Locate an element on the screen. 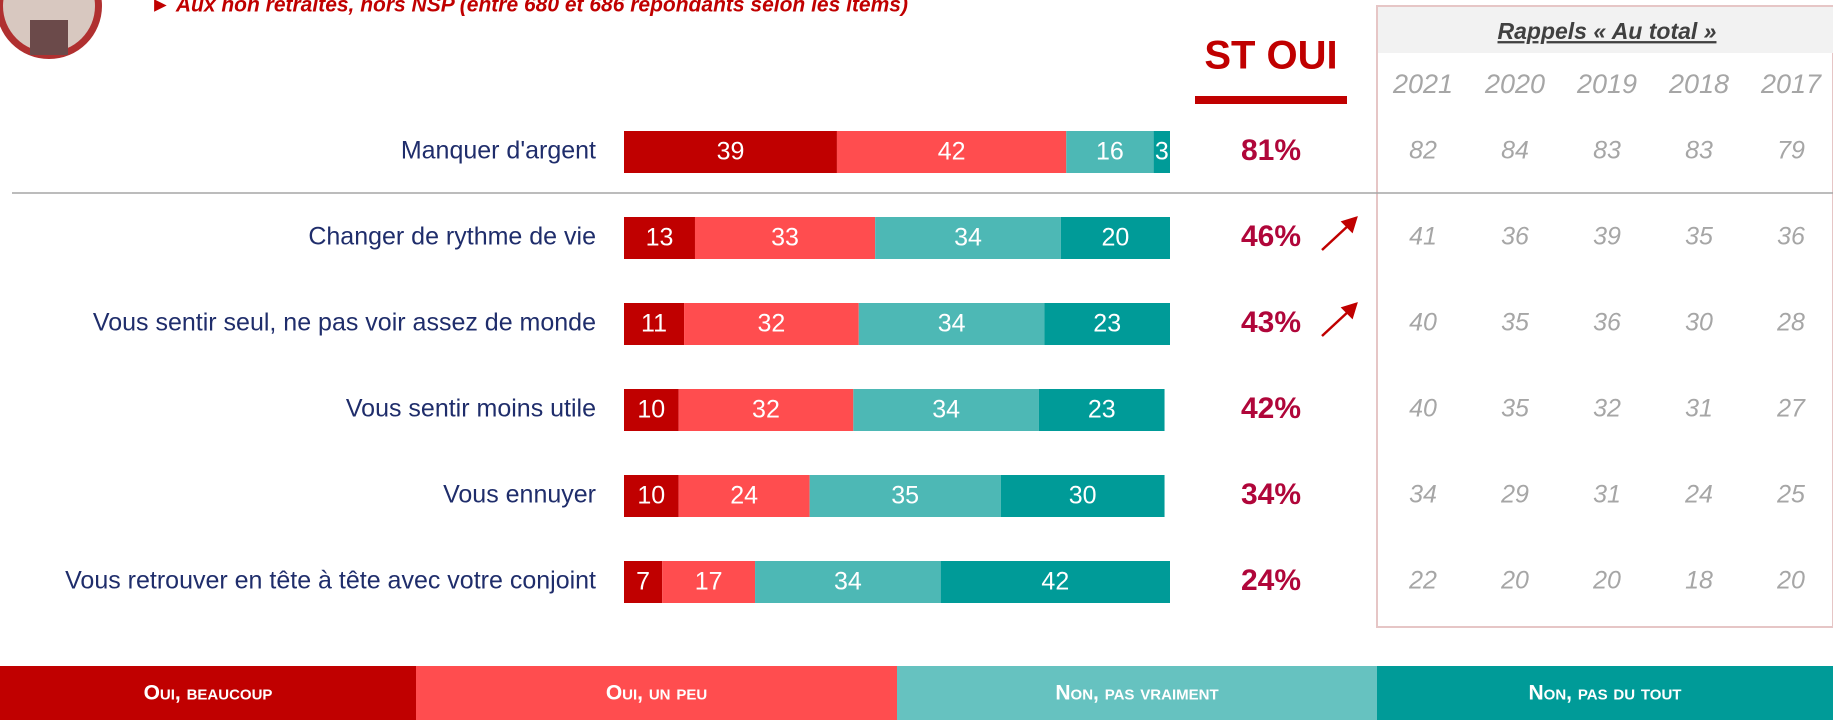  recall-year: 2018 is located at coordinates (1698, 84).